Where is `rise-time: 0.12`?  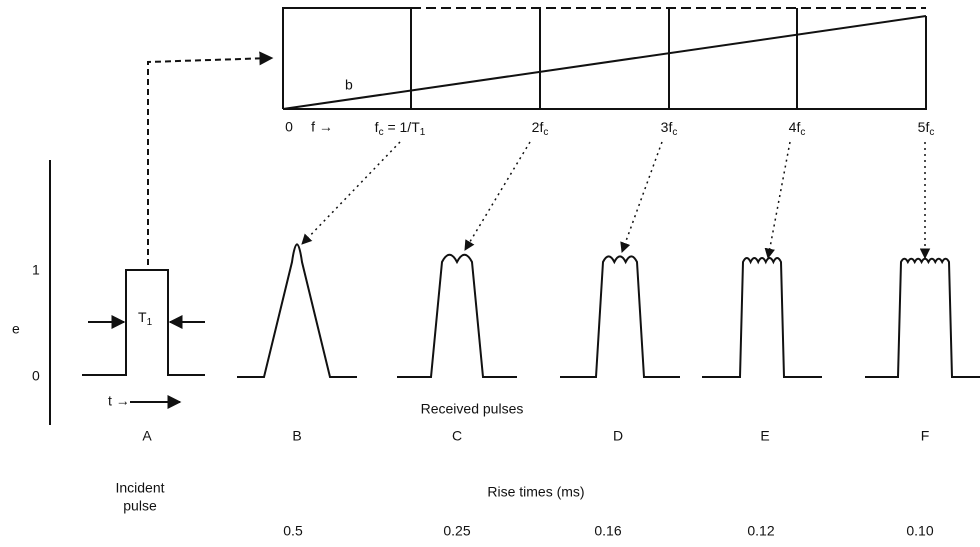
rise-time: 0.12 is located at coordinates (760, 531).